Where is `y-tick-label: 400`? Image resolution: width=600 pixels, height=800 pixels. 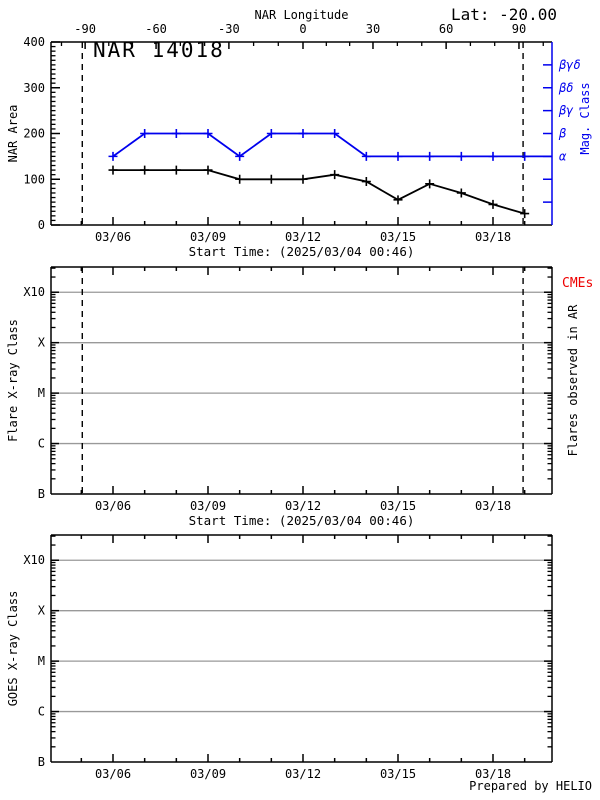
y-tick-label: 400 is located at coordinates (34, 42).